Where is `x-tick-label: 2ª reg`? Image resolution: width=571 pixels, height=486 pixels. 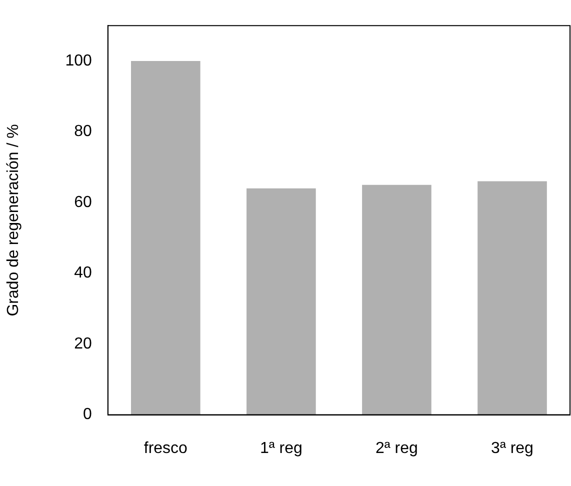
x-tick-label: 2ª reg is located at coordinates (397, 448).